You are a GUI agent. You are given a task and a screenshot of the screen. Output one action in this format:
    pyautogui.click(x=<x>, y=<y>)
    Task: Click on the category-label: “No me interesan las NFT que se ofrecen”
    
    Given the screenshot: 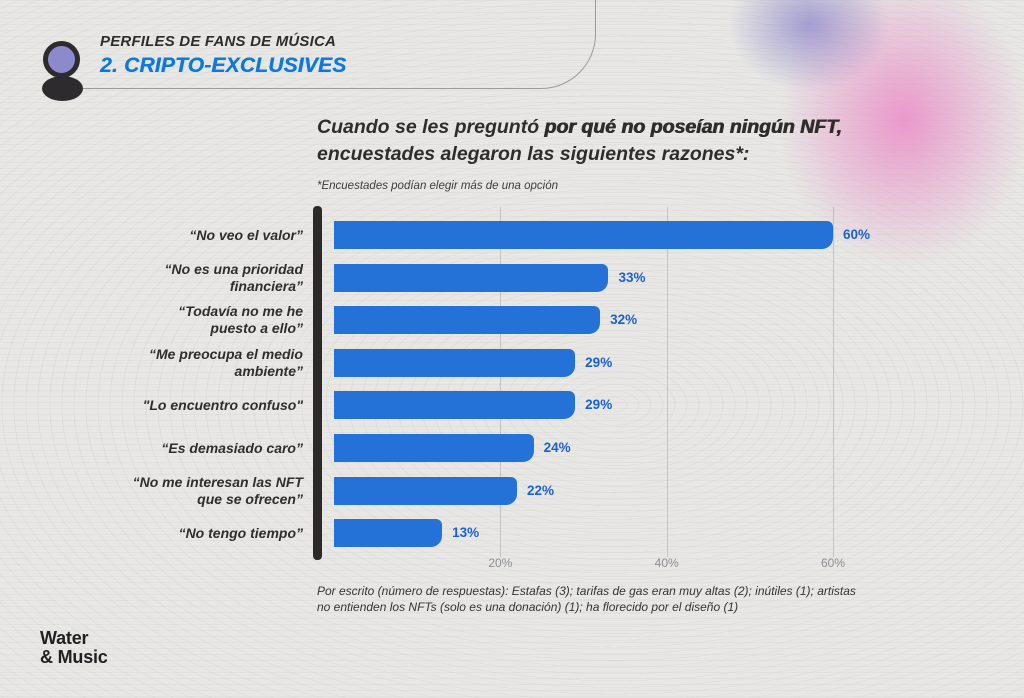 What is the action you would take?
    pyautogui.click(x=217, y=490)
    